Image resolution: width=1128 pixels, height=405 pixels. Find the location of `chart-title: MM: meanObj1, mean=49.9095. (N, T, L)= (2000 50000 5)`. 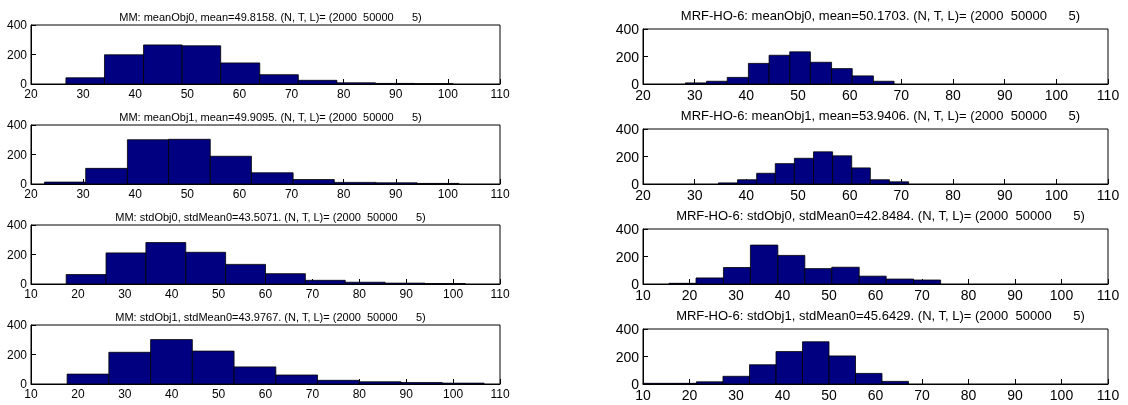

chart-title: MM: meanObj1, mean=49.9095. (N, T, L)= (2000 50000 5) is located at coordinates (270, 116).